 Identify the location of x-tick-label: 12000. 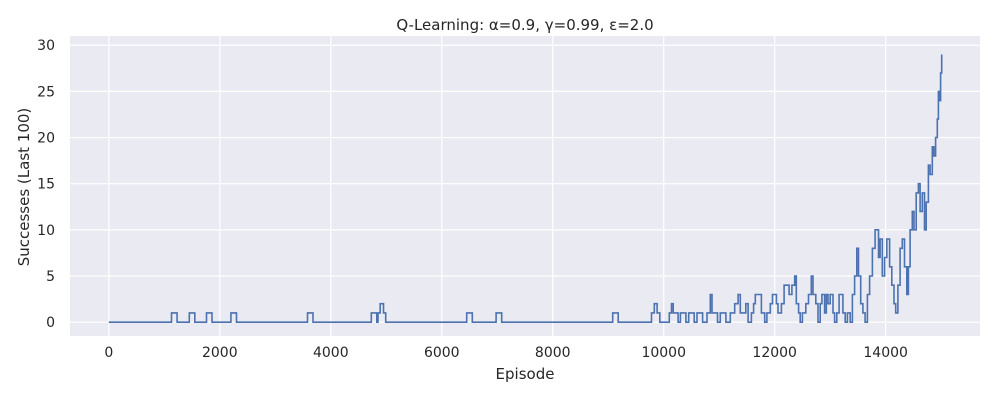
(774, 353).